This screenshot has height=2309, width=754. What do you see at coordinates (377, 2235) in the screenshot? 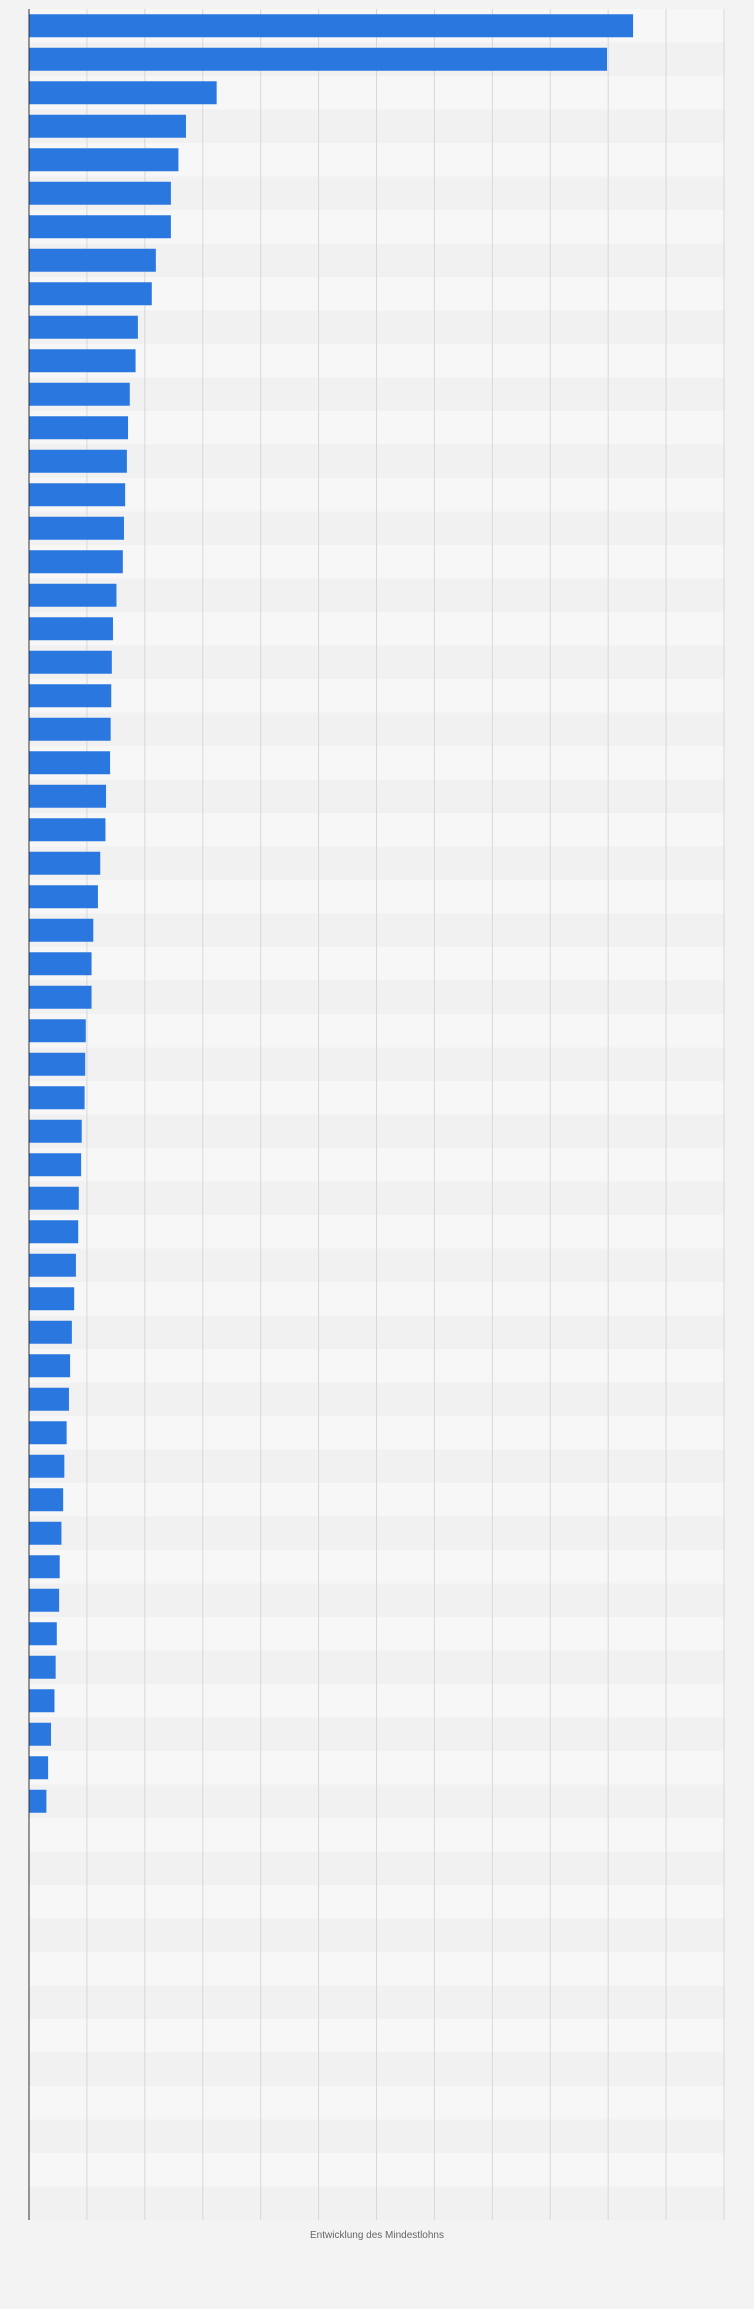
I see `x-axis-label: Entwicklung des Mindestlohns` at bounding box center [377, 2235].